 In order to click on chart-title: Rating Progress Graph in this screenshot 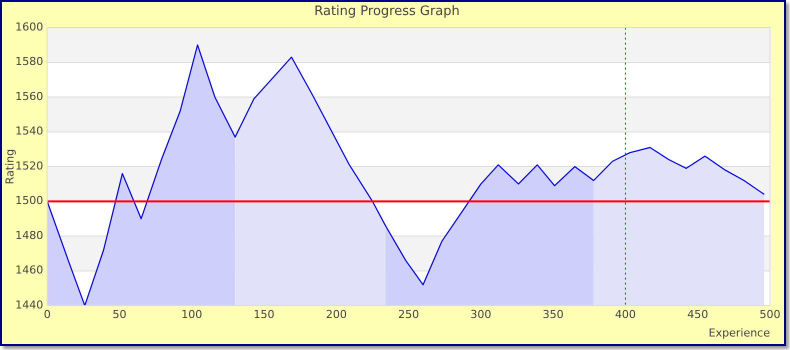, I will do `click(387, 12)`.